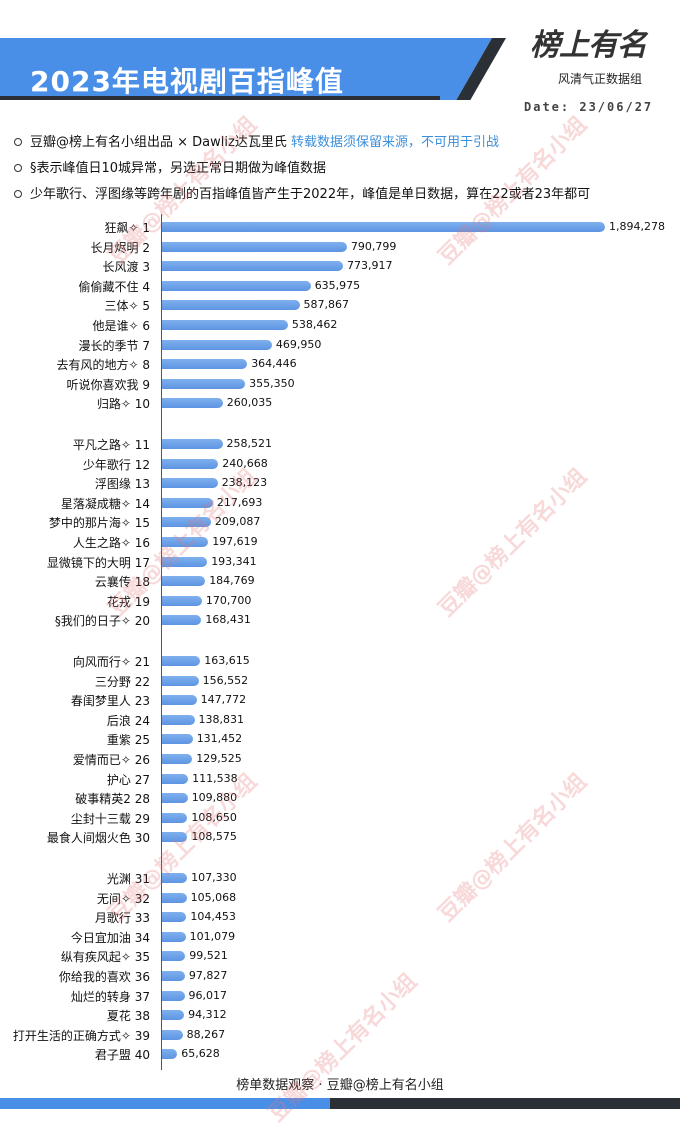  Describe the element at coordinates (340, 1035) in the screenshot. I see `chart-row: 打开生活的正确方式✧ 39 88,267` at that location.